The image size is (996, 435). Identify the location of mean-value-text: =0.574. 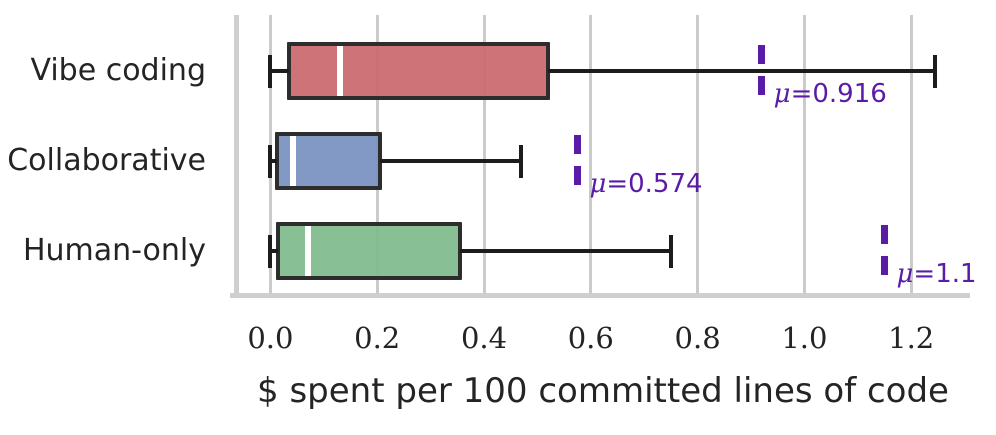
(654, 184).